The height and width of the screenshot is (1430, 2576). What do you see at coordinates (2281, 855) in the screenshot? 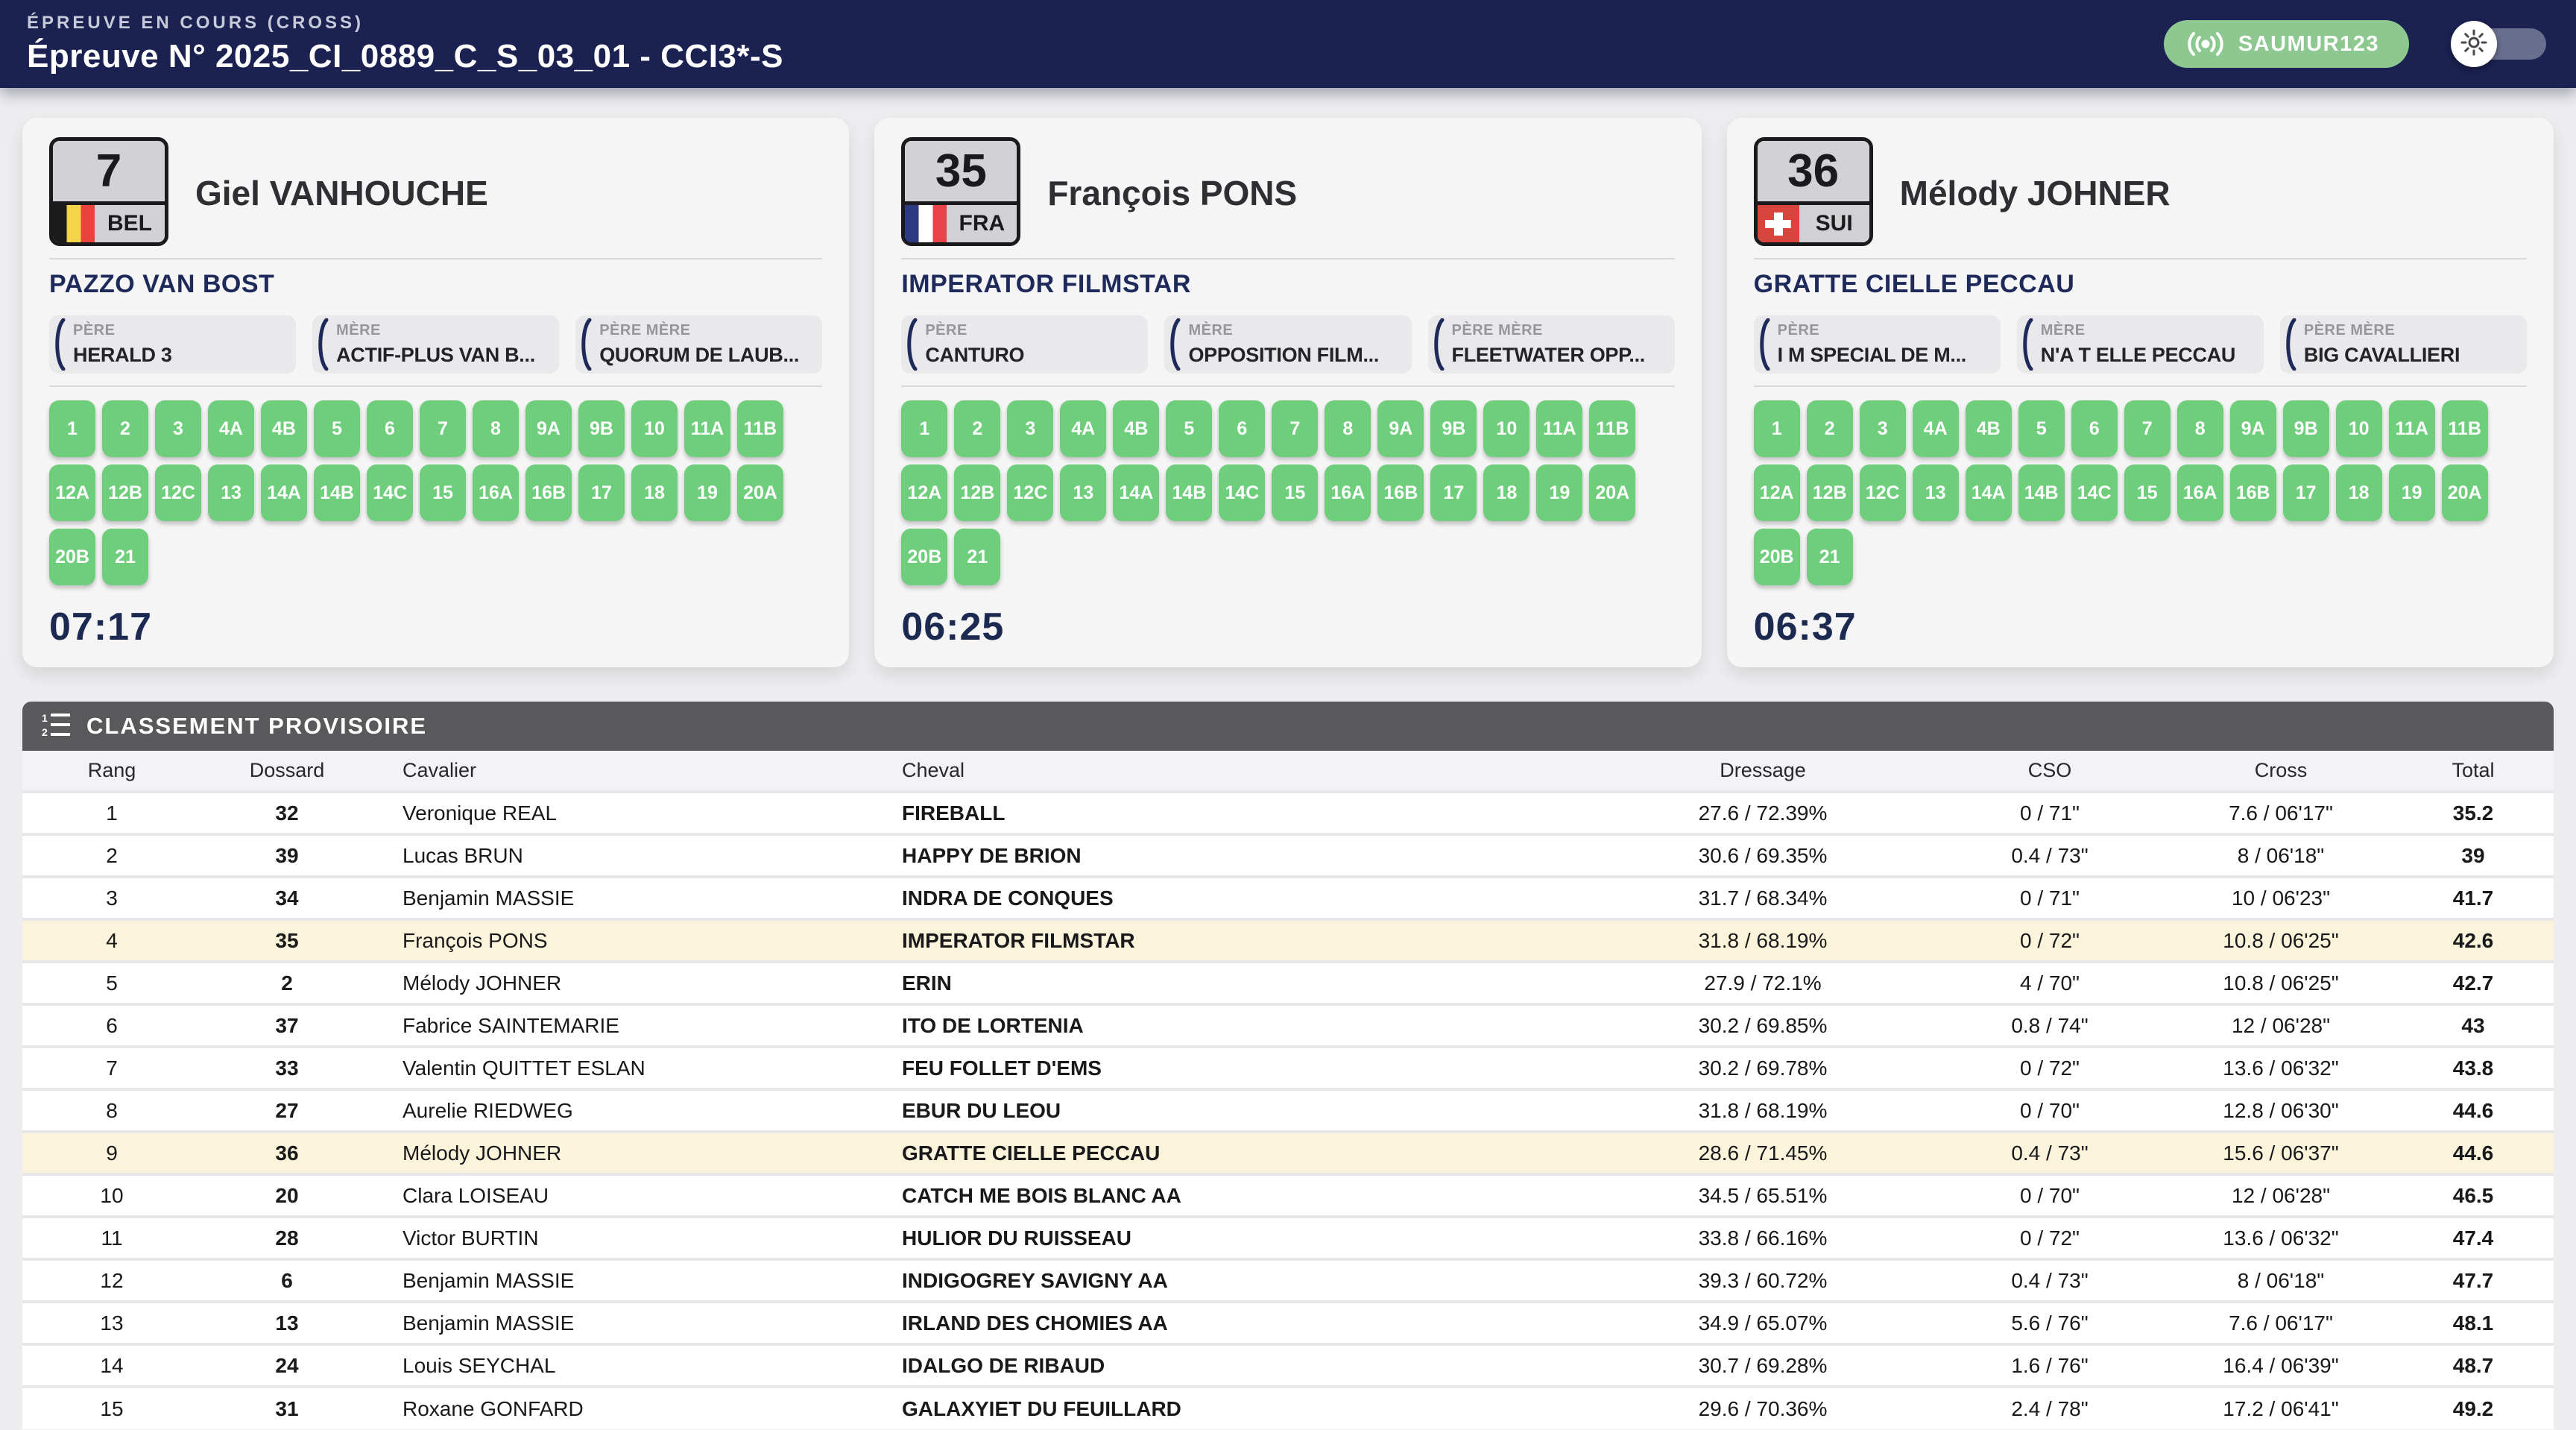
I see `cell-cross: 8 / 06'18"` at bounding box center [2281, 855].